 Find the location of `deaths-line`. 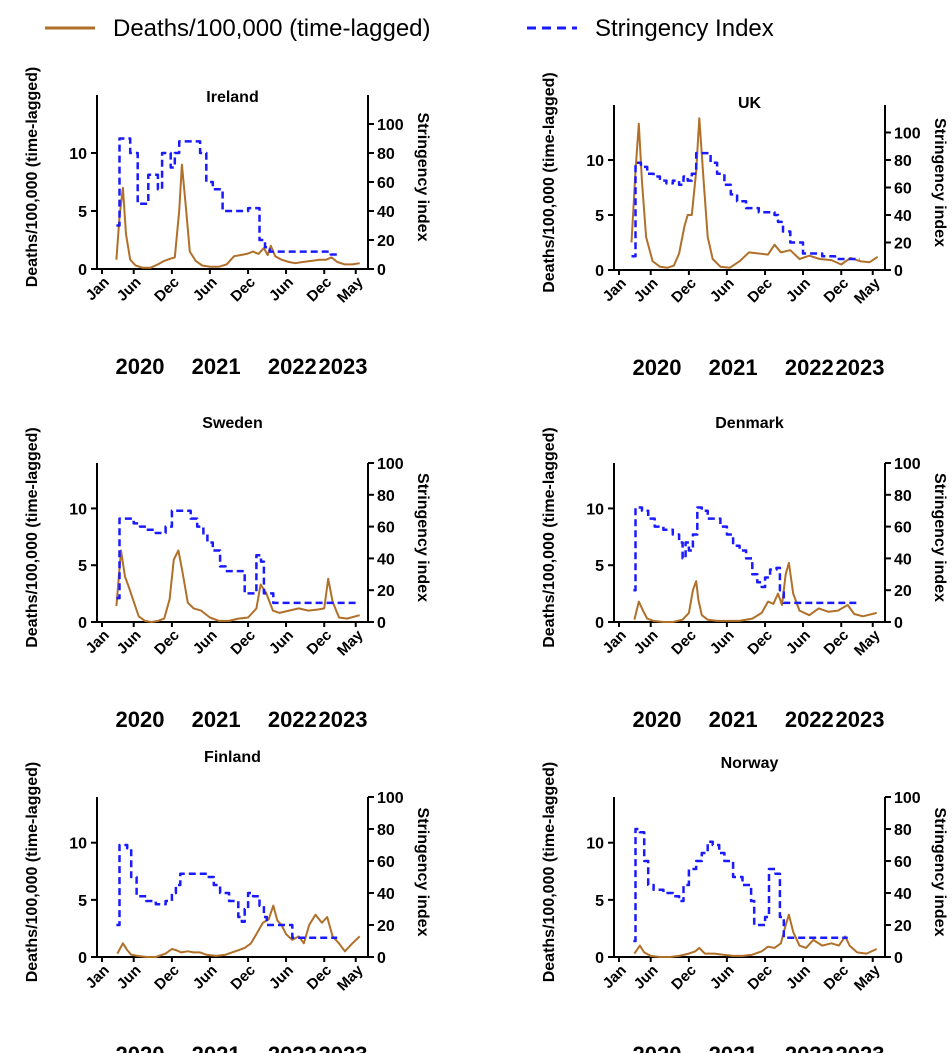

deaths-line is located at coordinates (237, 216).